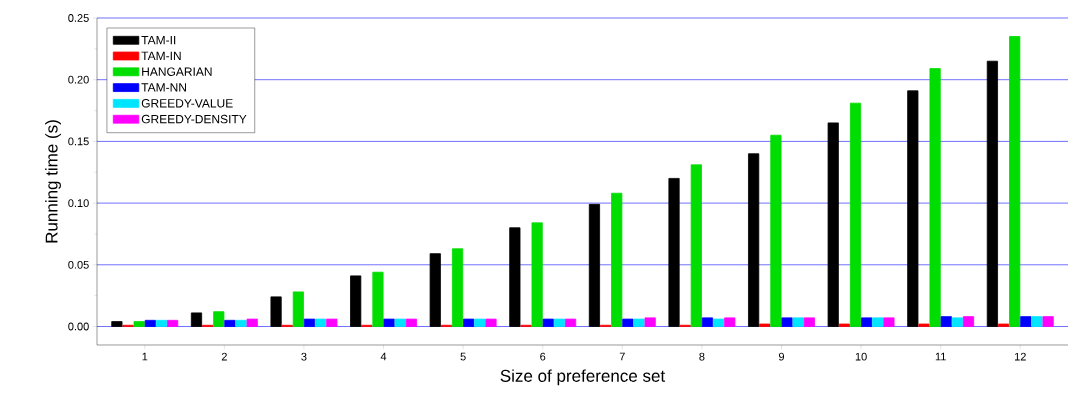  What do you see at coordinates (1020, 356) in the screenshot?
I see `x-tick-label: 12` at bounding box center [1020, 356].